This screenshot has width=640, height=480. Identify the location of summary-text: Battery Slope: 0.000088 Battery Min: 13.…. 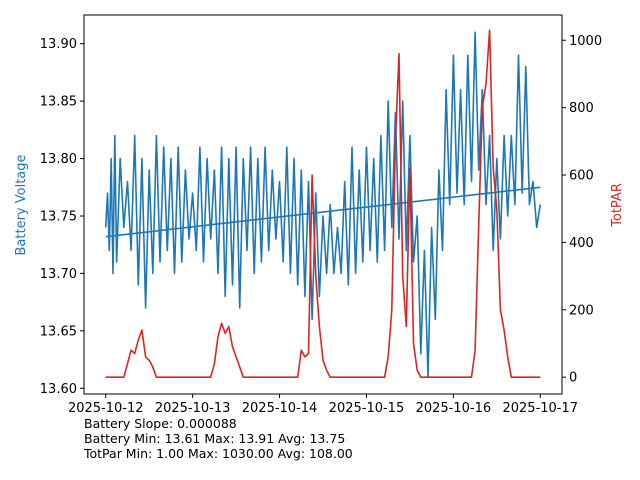
(218, 438).